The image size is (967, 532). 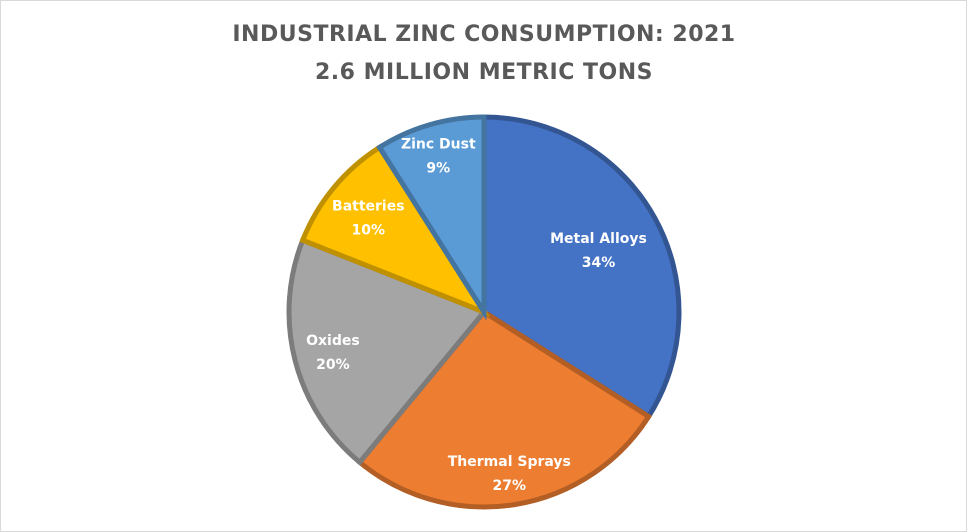 I want to click on chart-title: INDUSTRIAL ZINC CONSUMPTION: 2021, so click(x=483, y=34).